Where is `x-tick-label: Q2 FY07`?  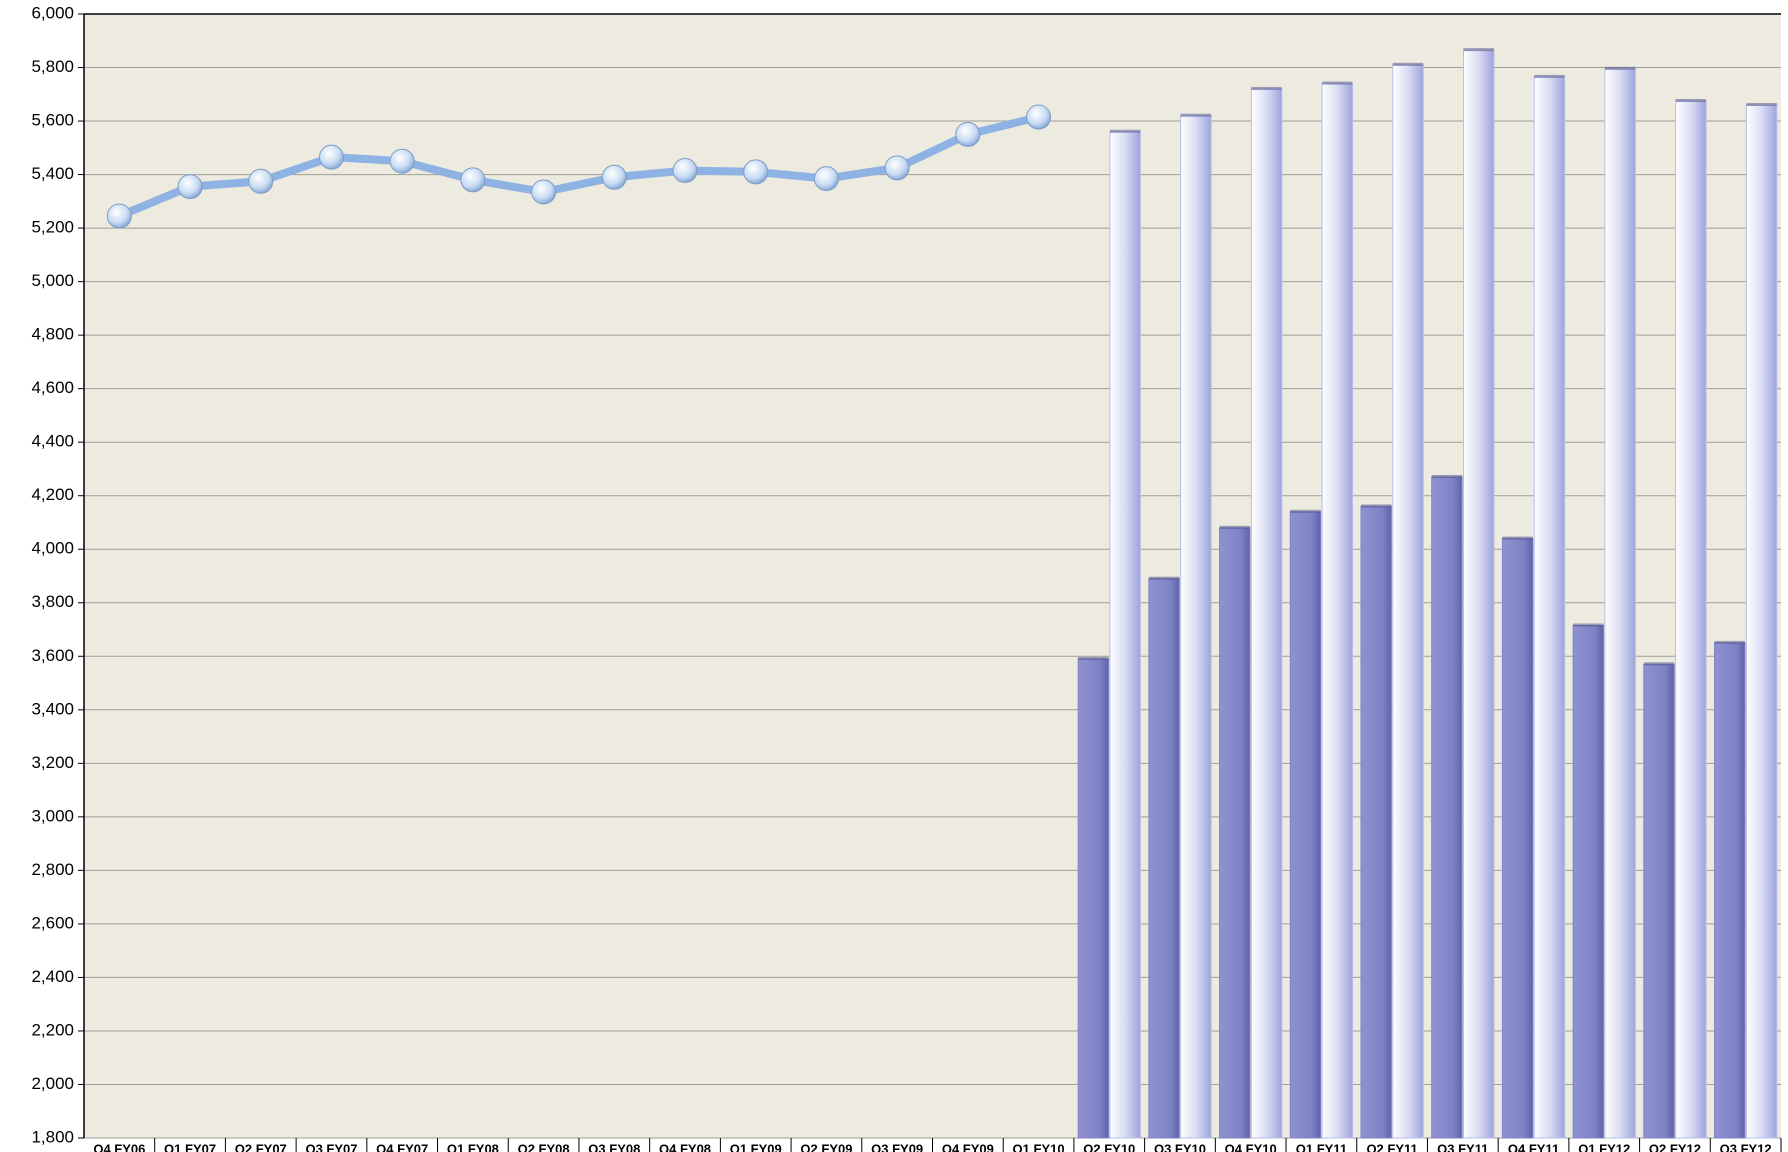
x-tick-label: Q2 FY07 is located at coordinates (261, 1146).